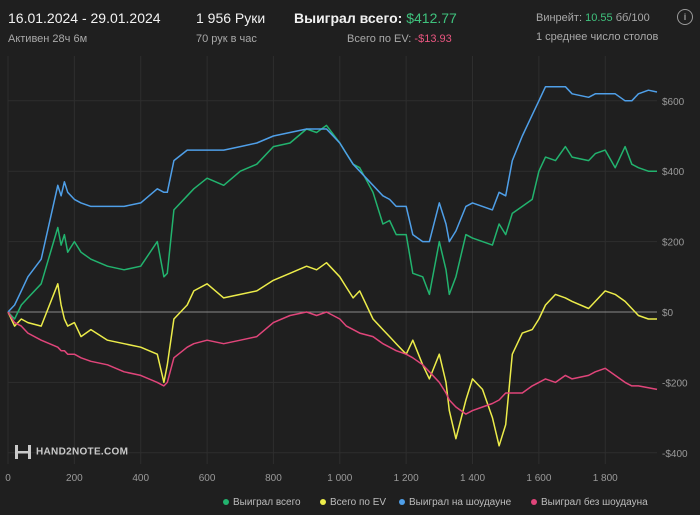 This screenshot has height=515, width=700. I want to click on legend-item-showdown: Выиграл на шоудауне, so click(455, 502).